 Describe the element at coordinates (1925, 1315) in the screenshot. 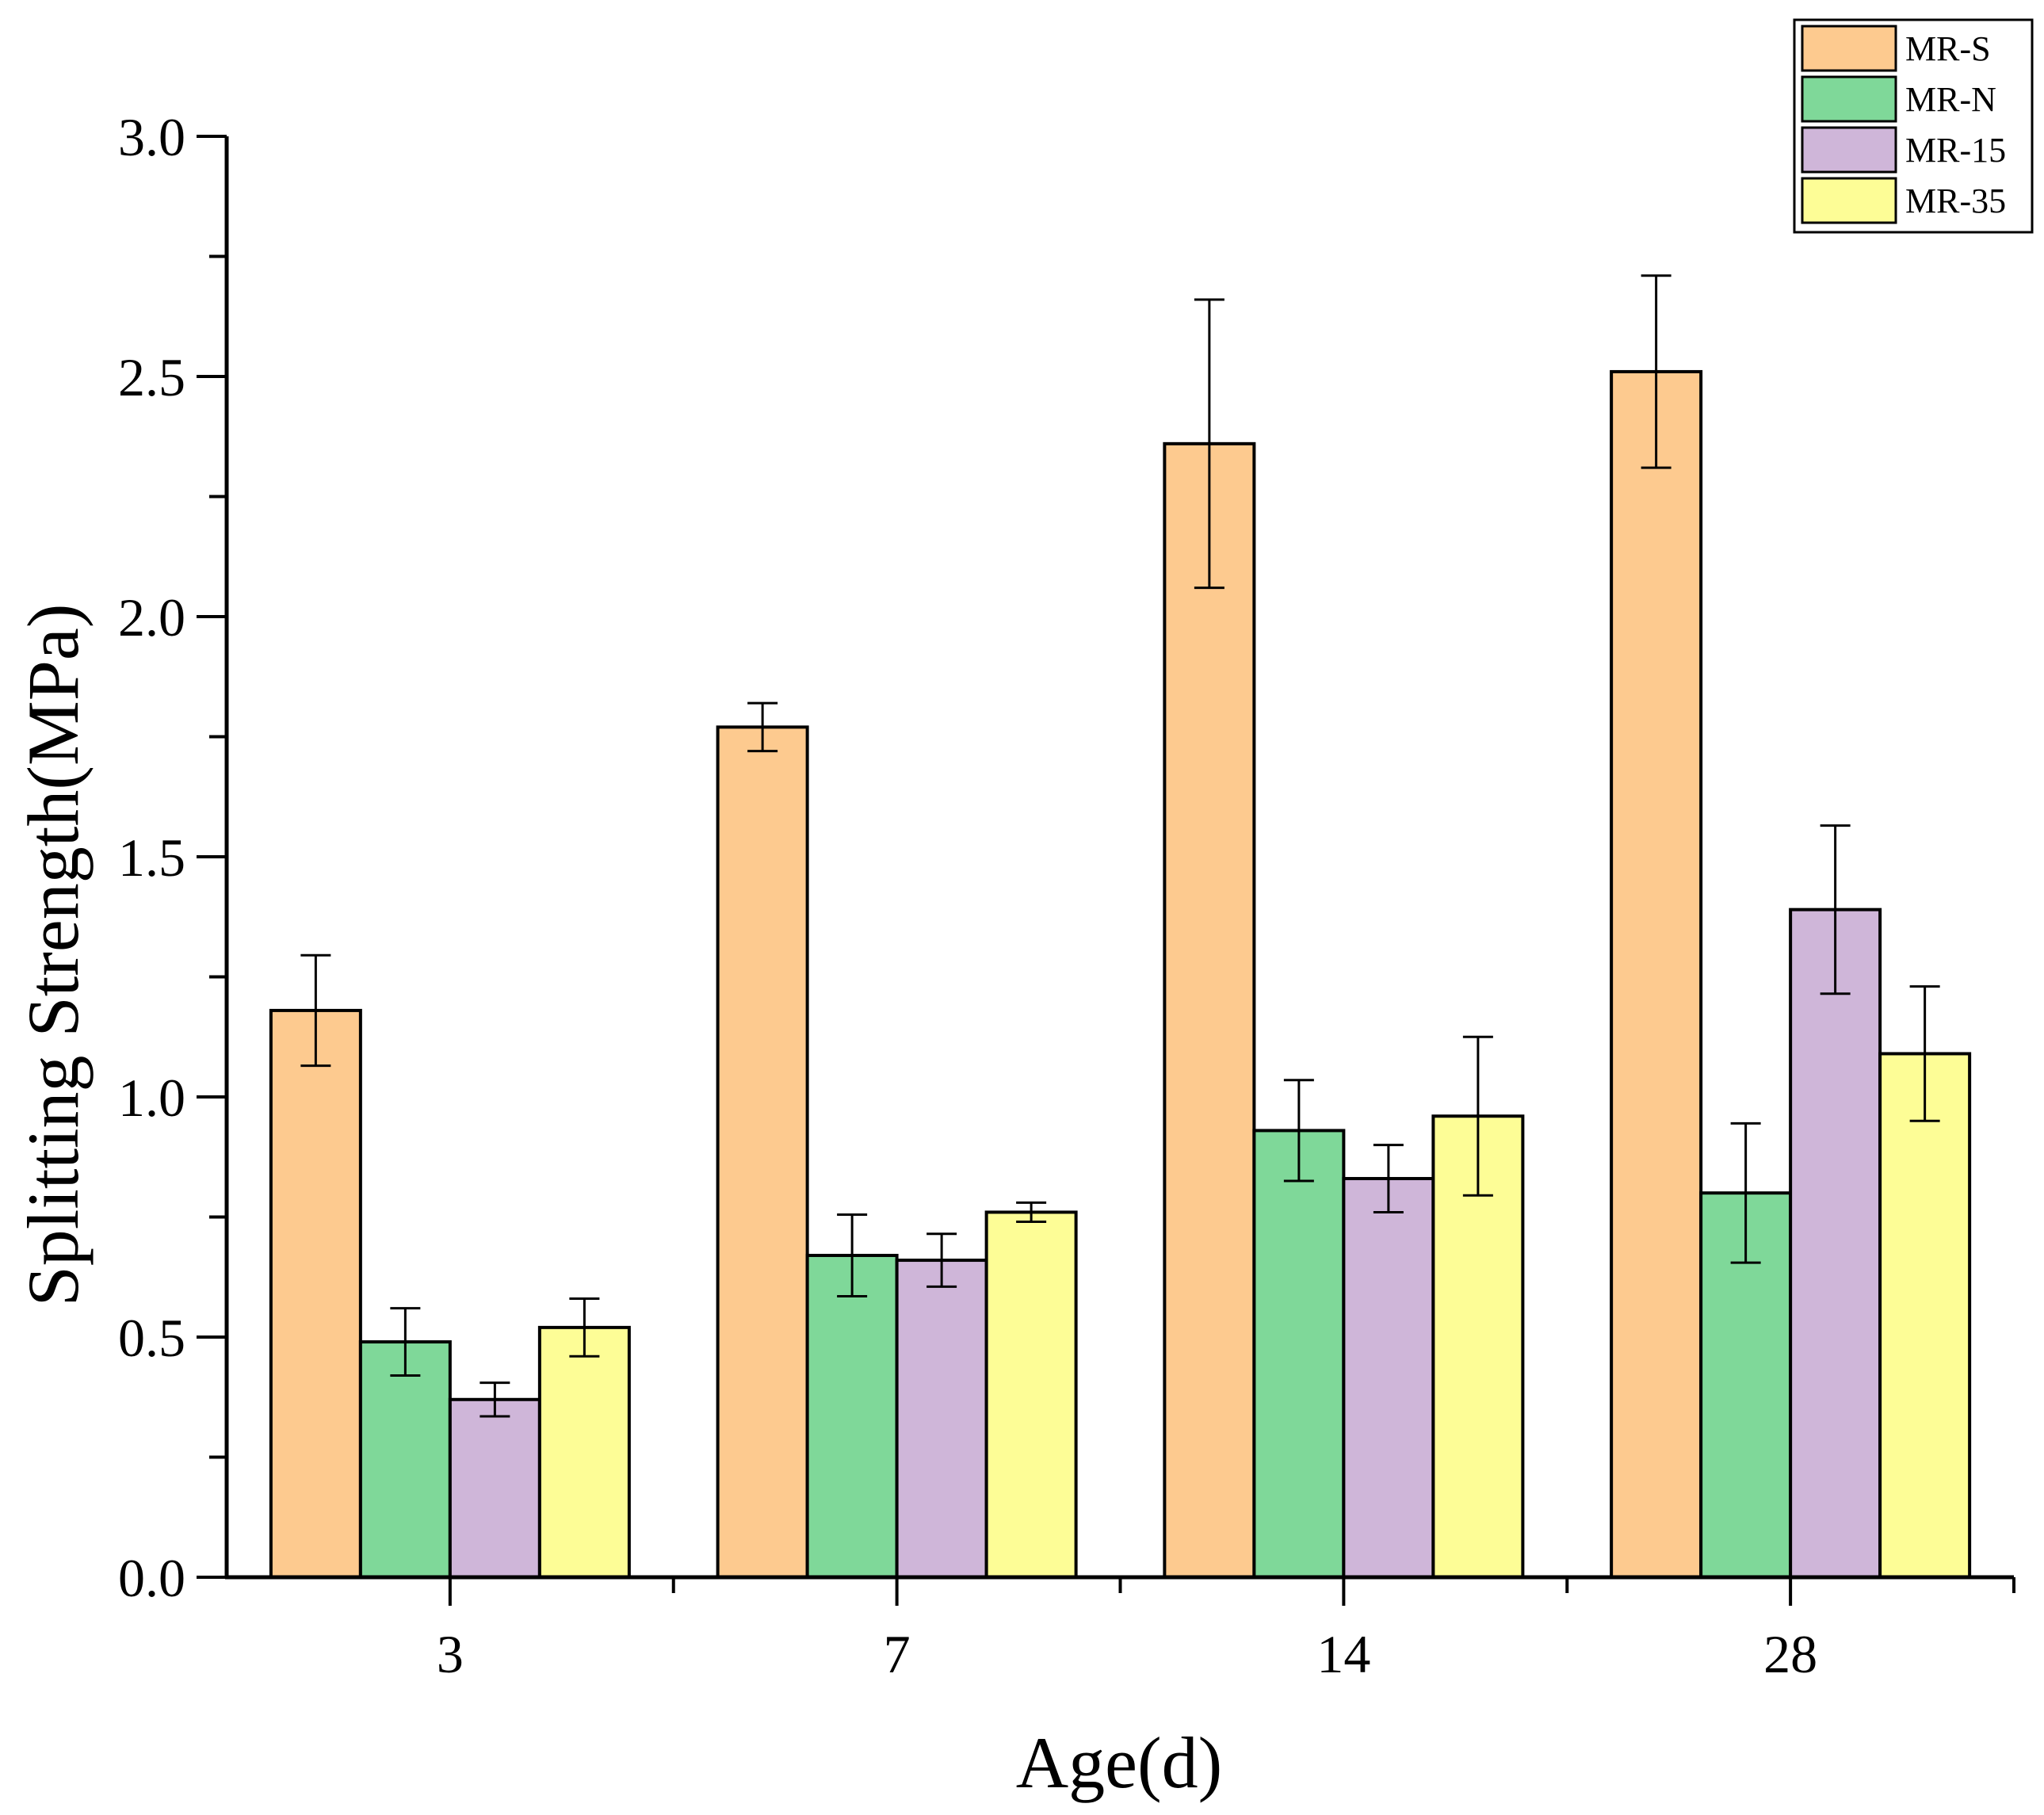

I see `bar-mr-35-28d` at that location.